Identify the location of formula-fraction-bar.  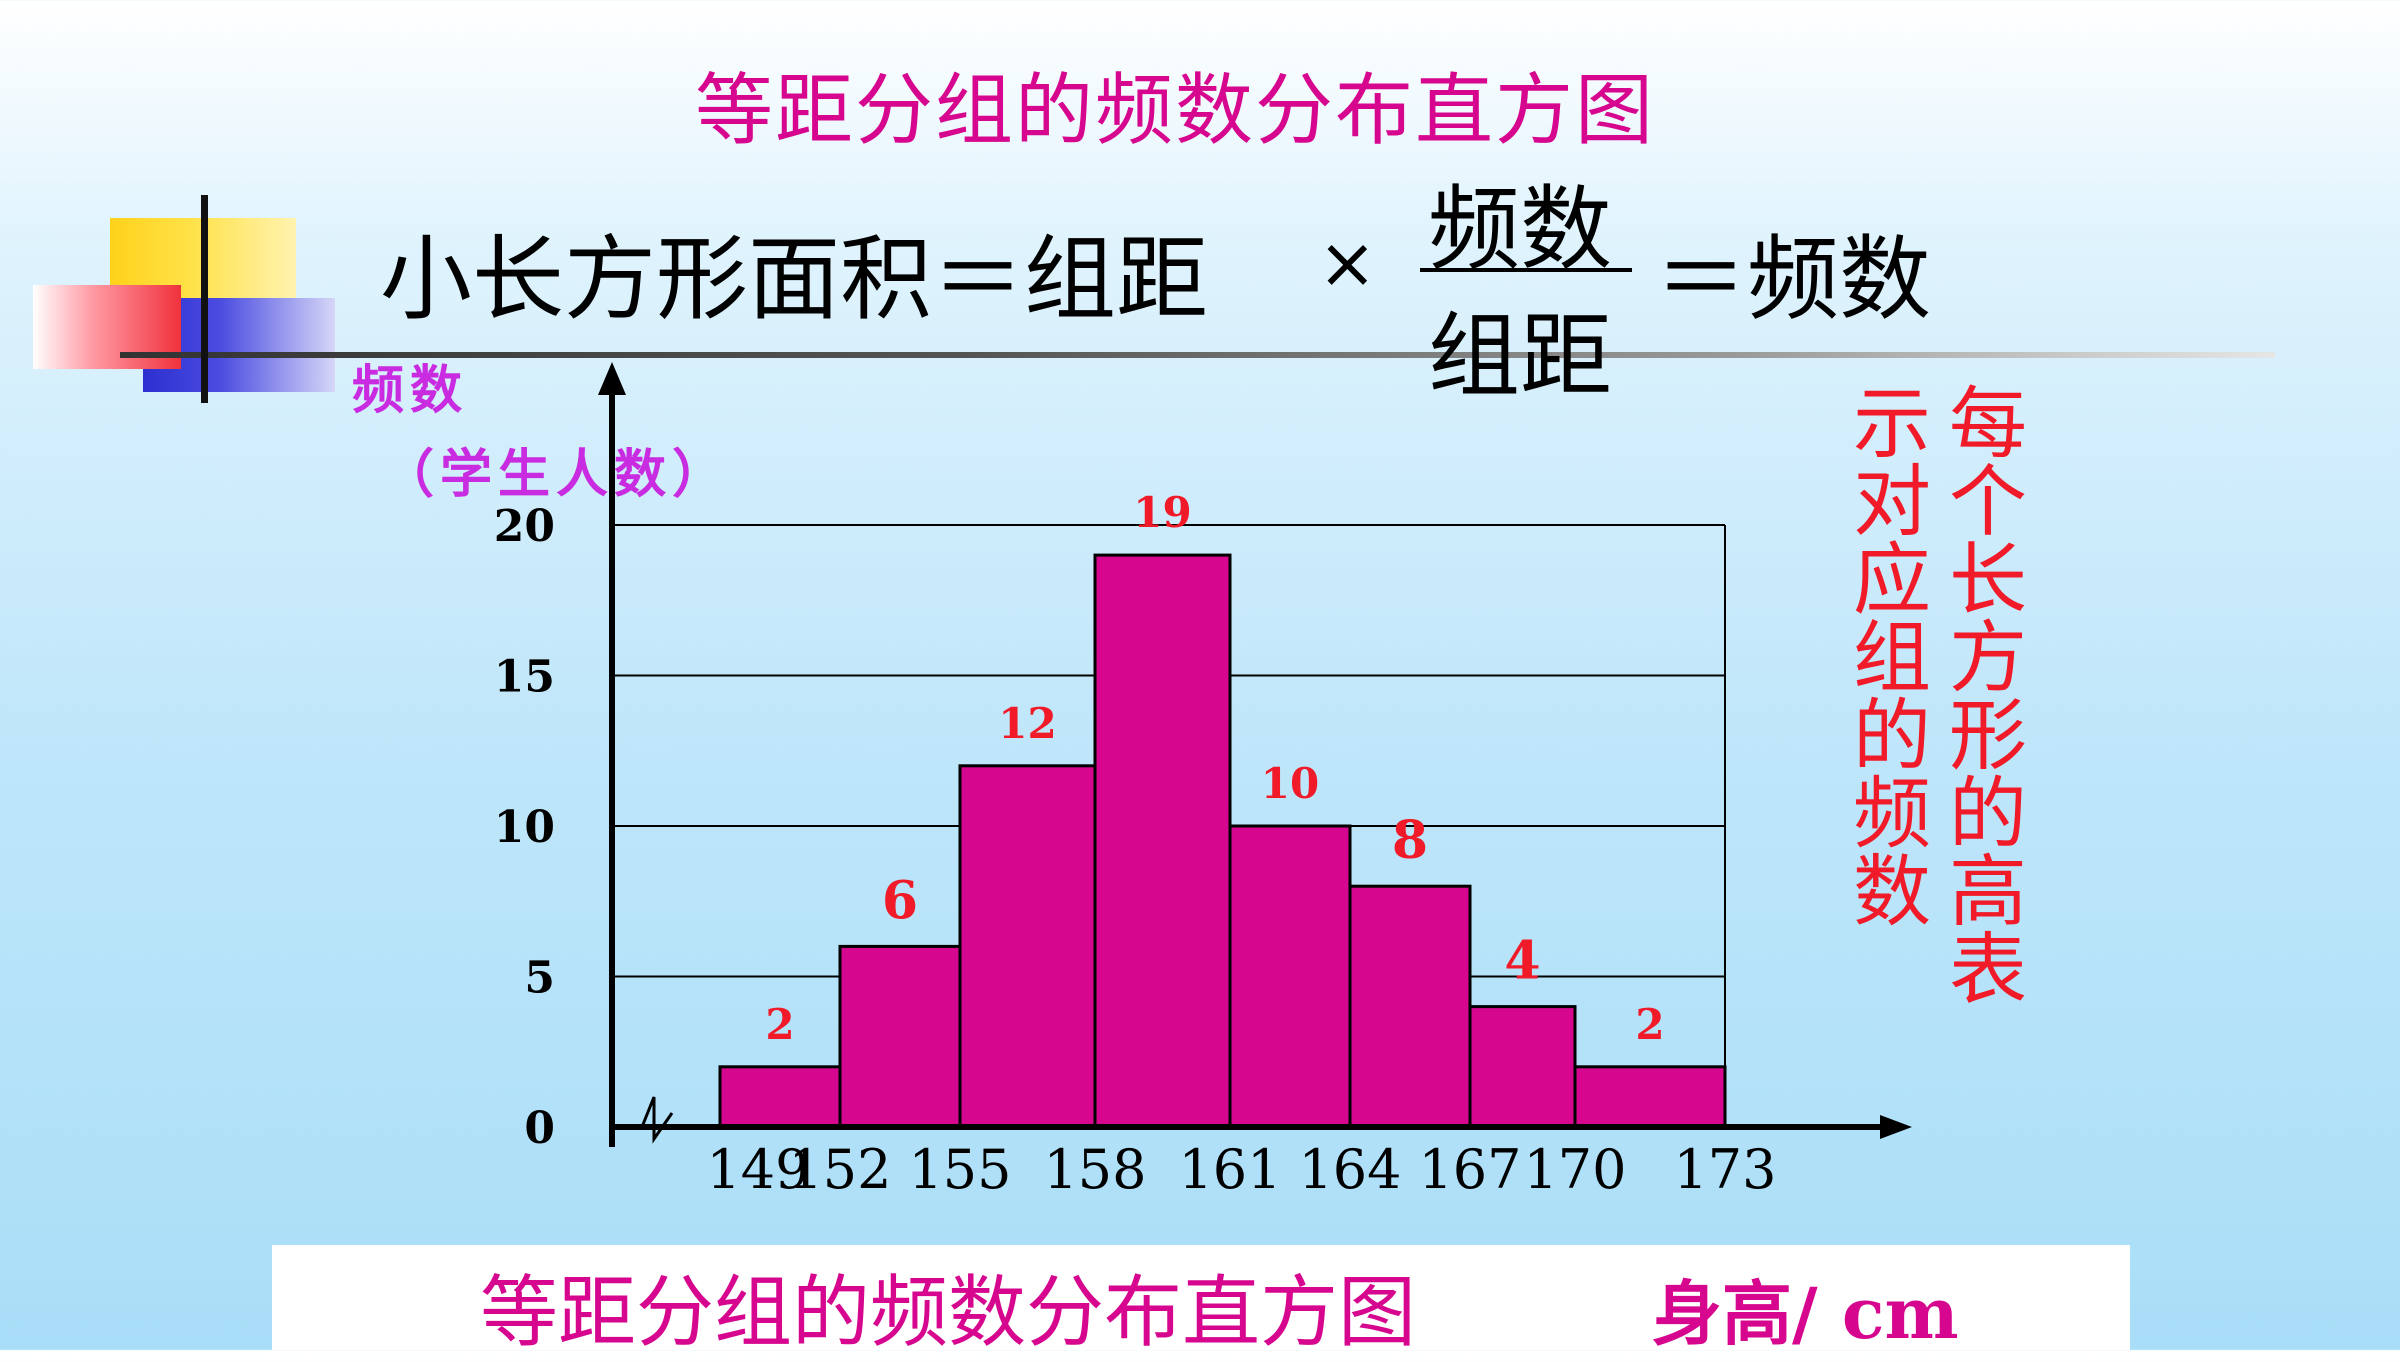
(1526, 270).